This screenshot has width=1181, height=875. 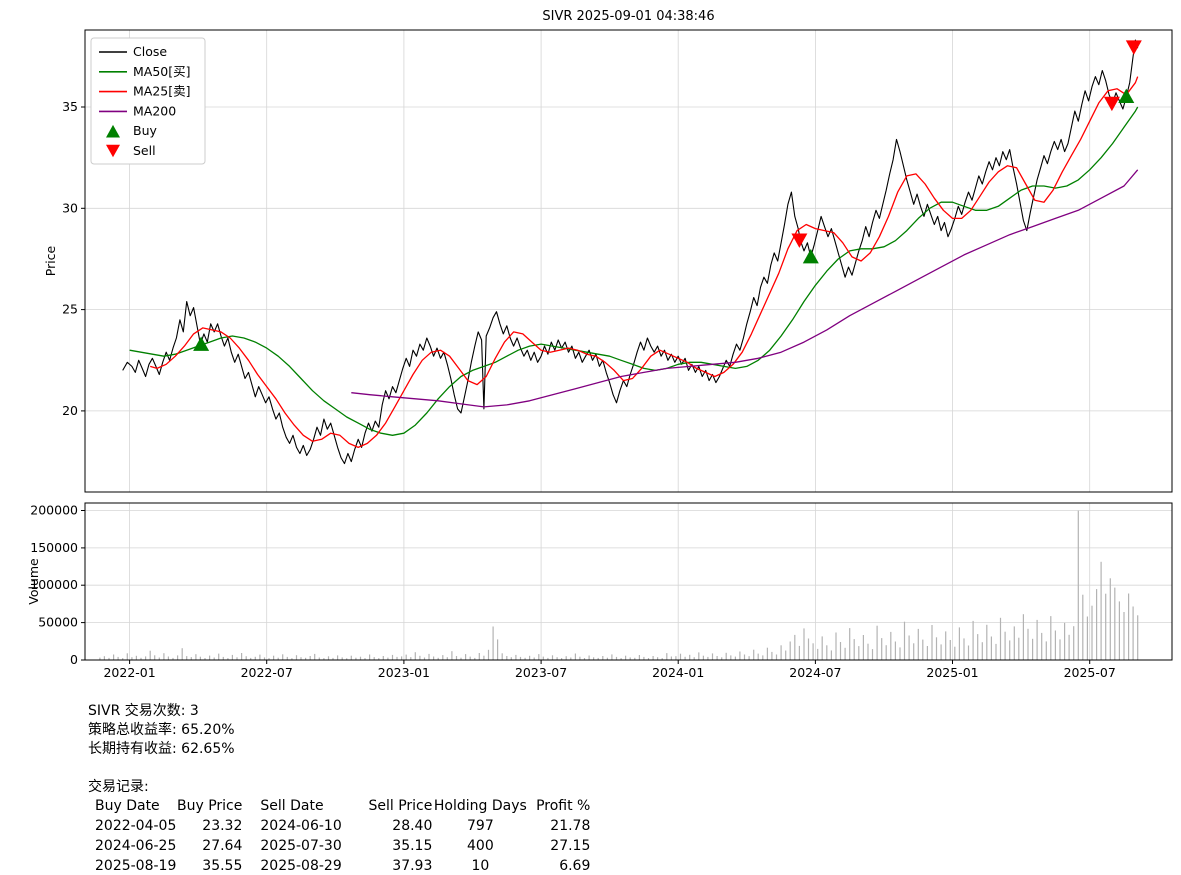 I want to click on trades-column-header: Sell Date, so click(x=292, y=806).